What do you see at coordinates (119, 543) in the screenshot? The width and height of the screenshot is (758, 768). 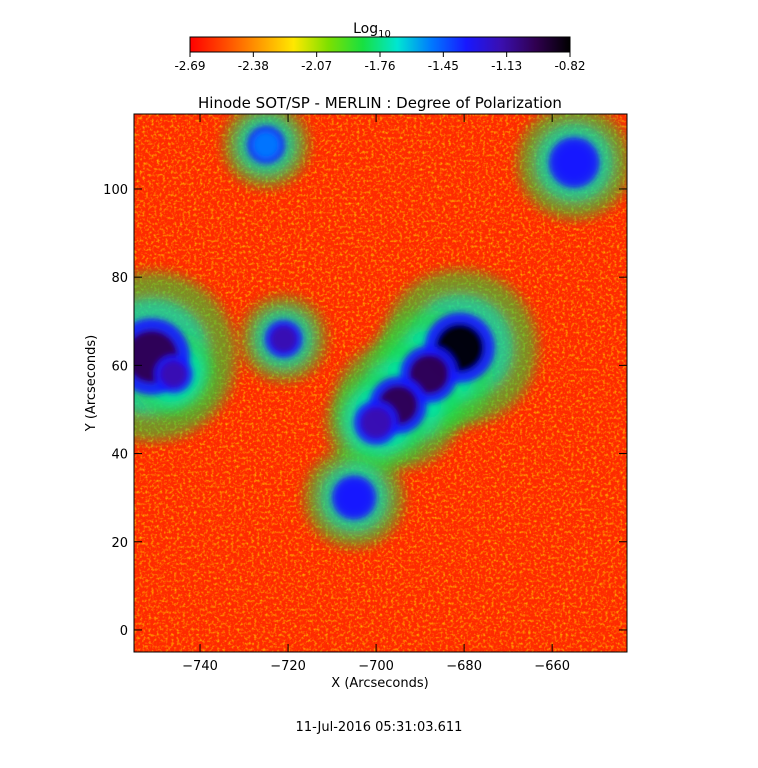 I see `y-tick-label: 20` at bounding box center [119, 543].